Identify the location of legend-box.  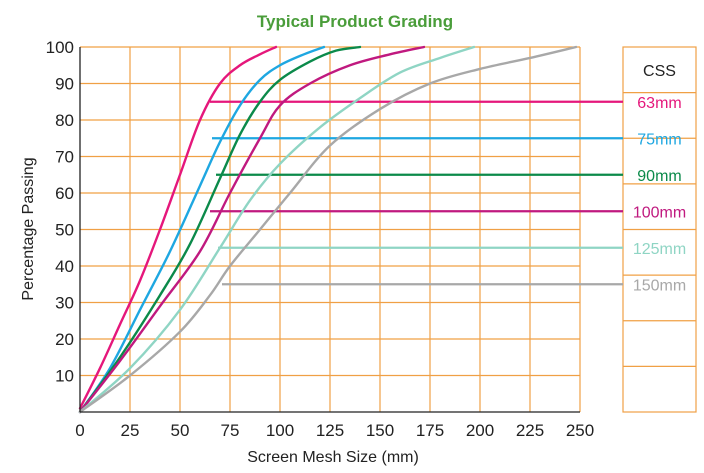
(659, 229).